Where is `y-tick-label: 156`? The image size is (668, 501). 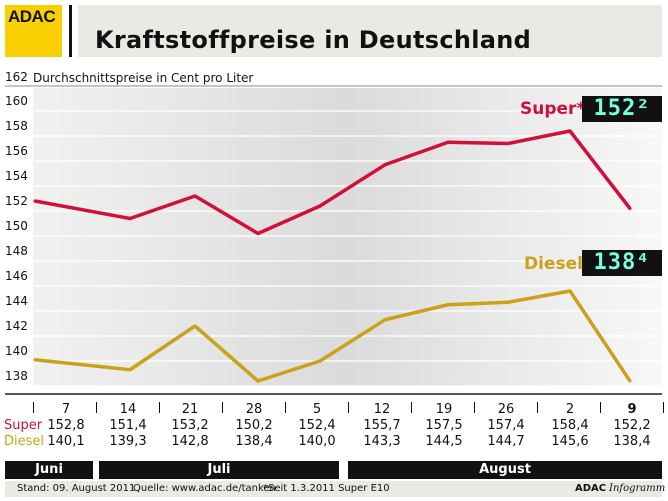 y-tick-label: 156 is located at coordinates (16, 151).